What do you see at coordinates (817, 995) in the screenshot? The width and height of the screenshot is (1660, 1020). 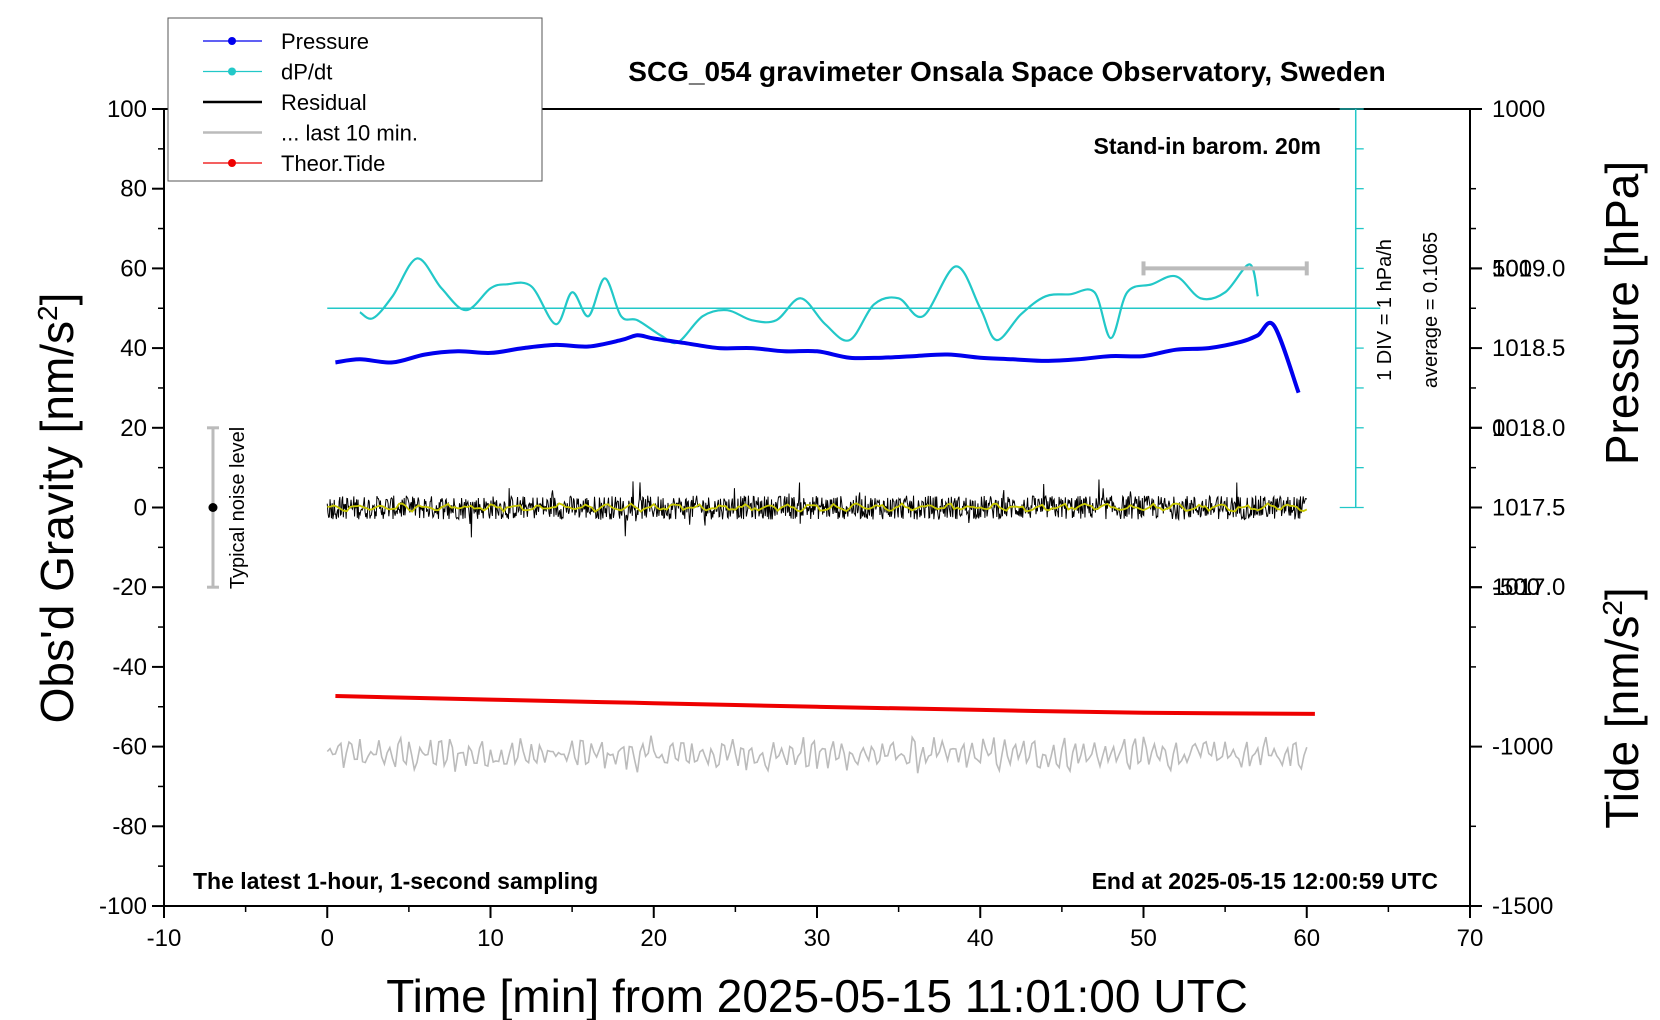 I see `x-axis-title: Time [min] from 2025-05-15 11:01:00 UTC` at bounding box center [817, 995].